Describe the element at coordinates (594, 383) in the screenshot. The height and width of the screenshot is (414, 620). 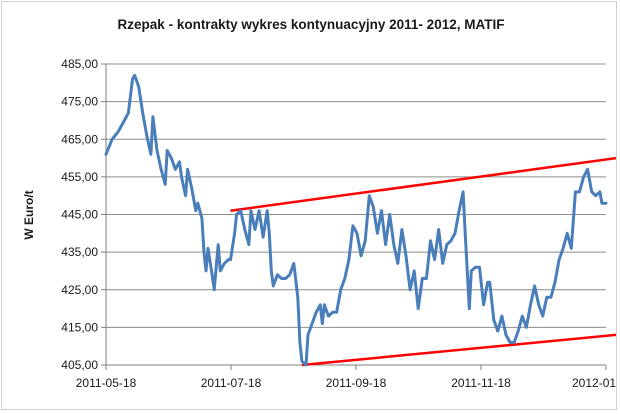
I see `x-tick-label: 2012-01-` at that location.